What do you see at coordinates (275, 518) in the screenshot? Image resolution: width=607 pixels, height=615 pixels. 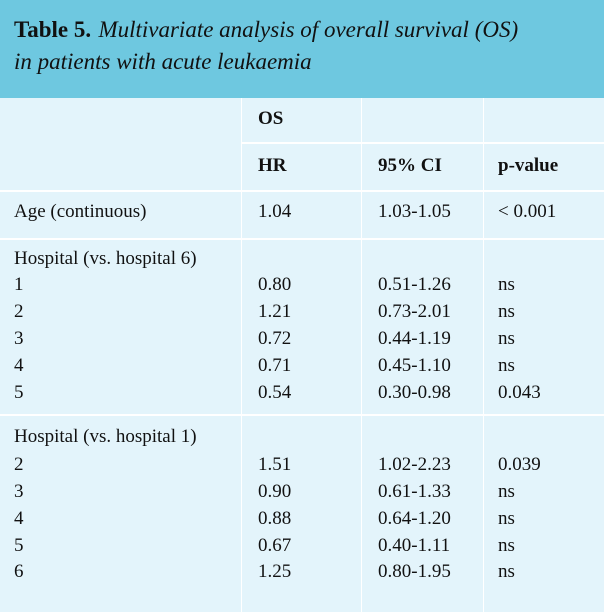 I see `hr-value: 0.88` at bounding box center [275, 518].